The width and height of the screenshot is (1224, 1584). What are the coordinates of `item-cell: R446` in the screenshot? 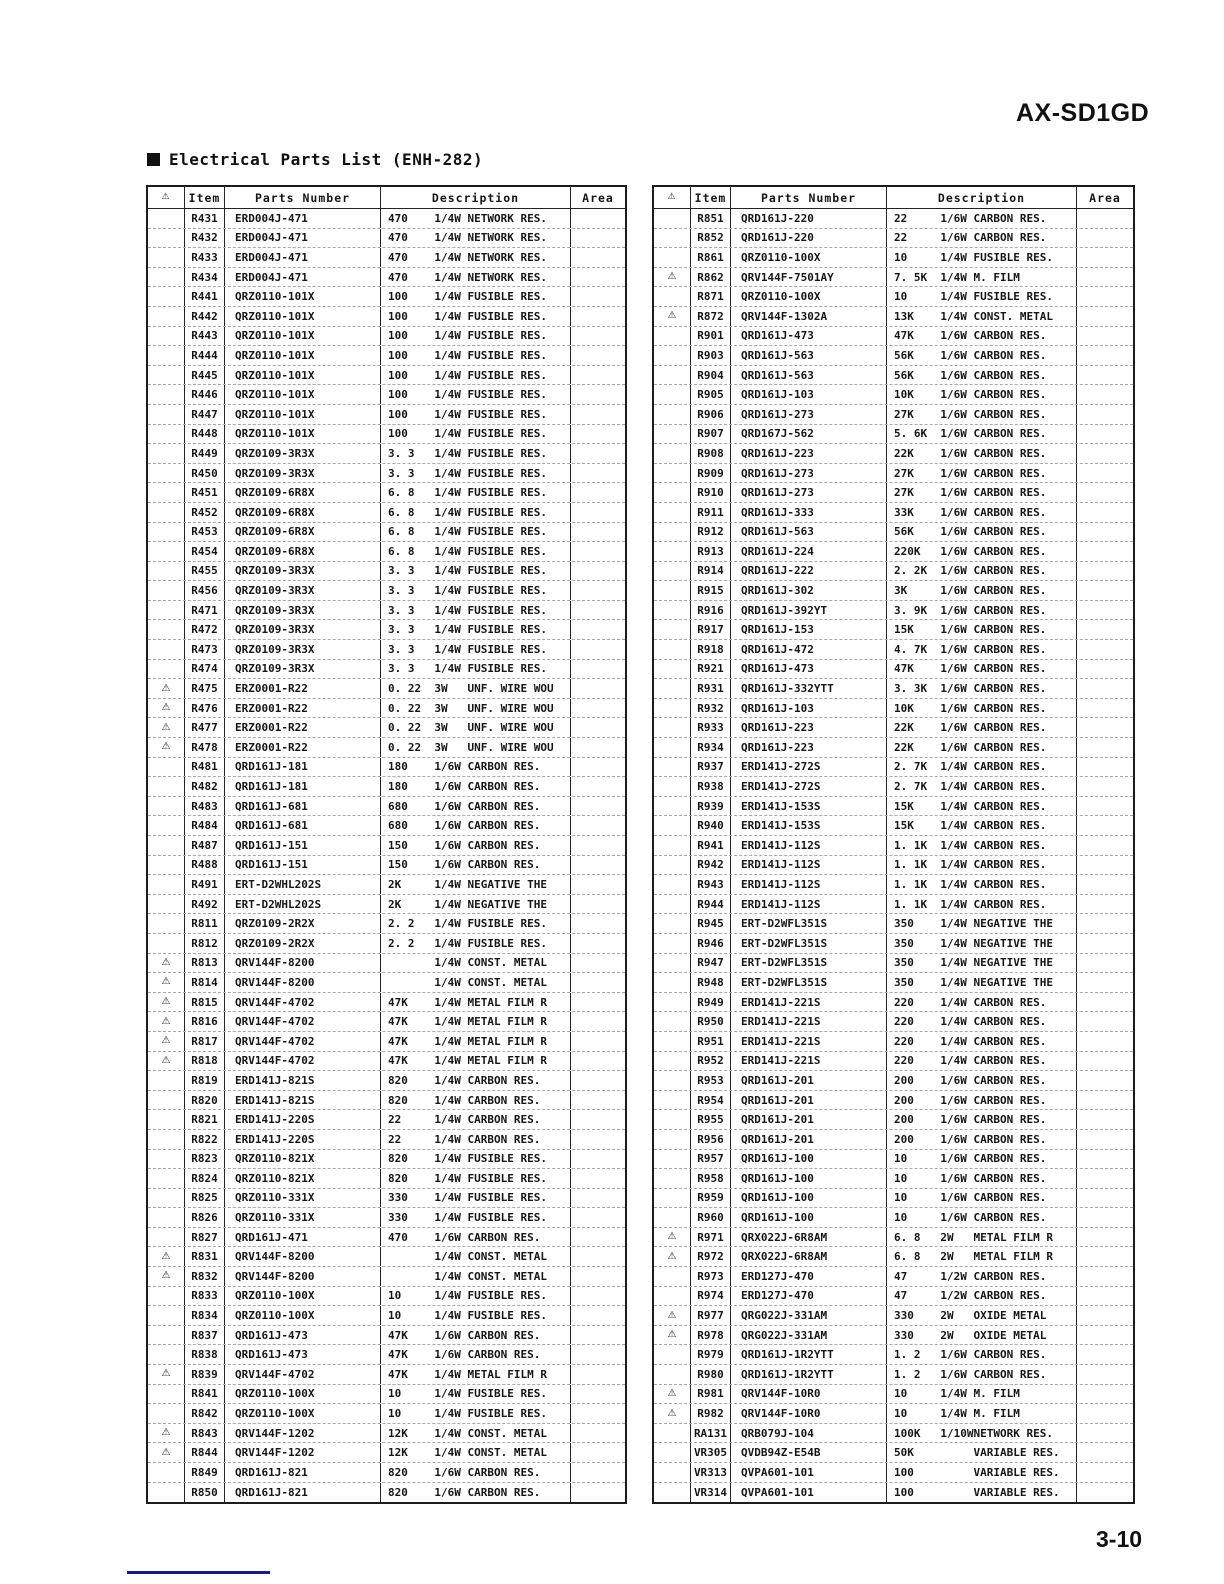 It's located at (205, 394).